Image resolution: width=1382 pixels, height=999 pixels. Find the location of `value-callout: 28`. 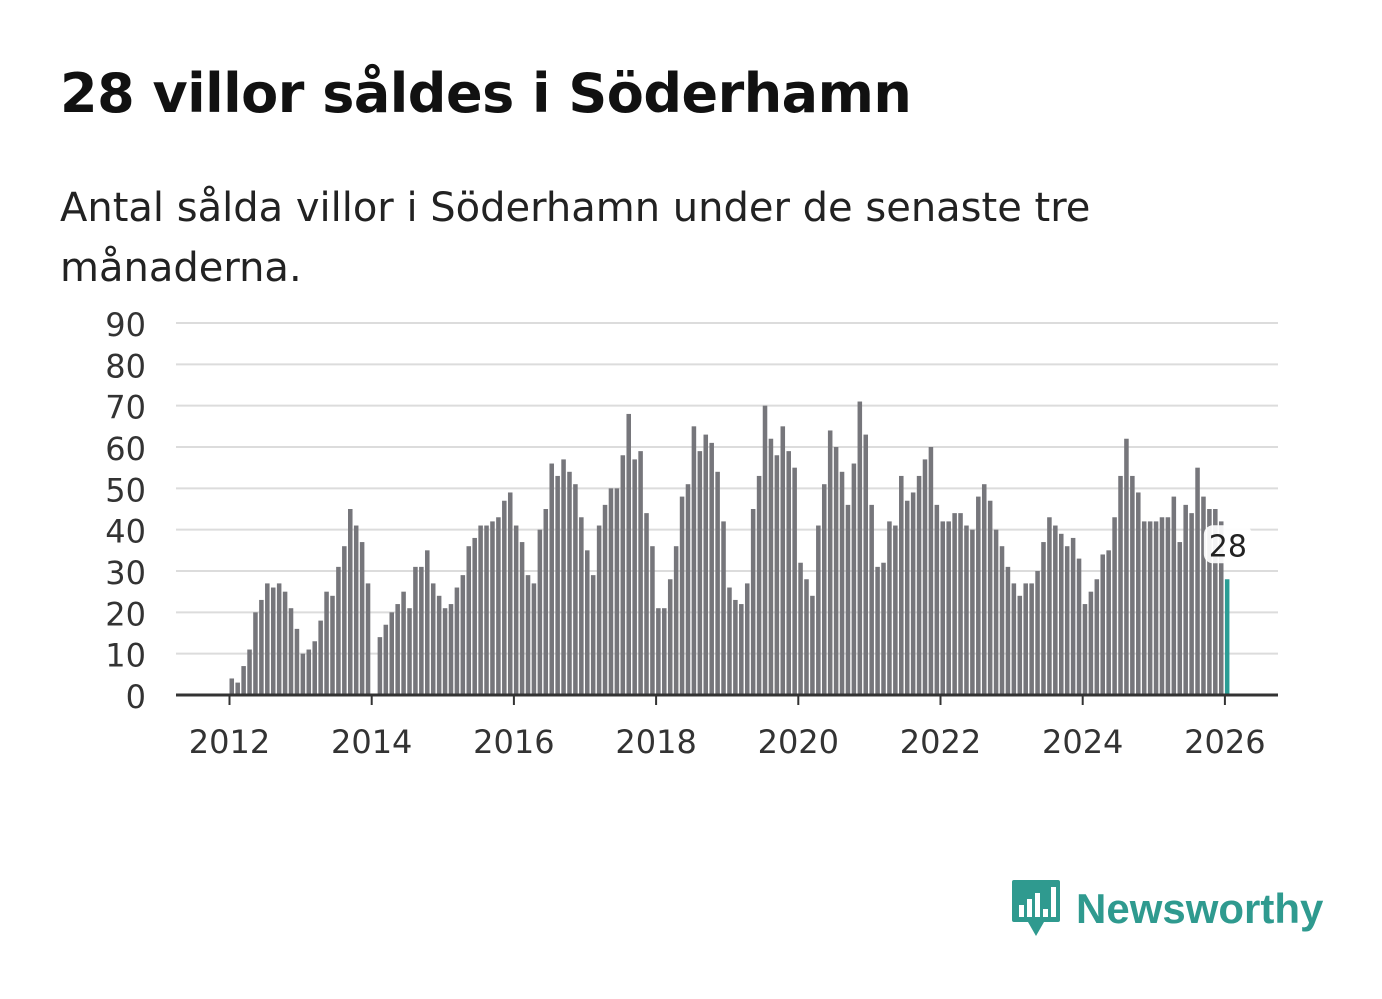

value-callout: 28 is located at coordinates (1227, 544).